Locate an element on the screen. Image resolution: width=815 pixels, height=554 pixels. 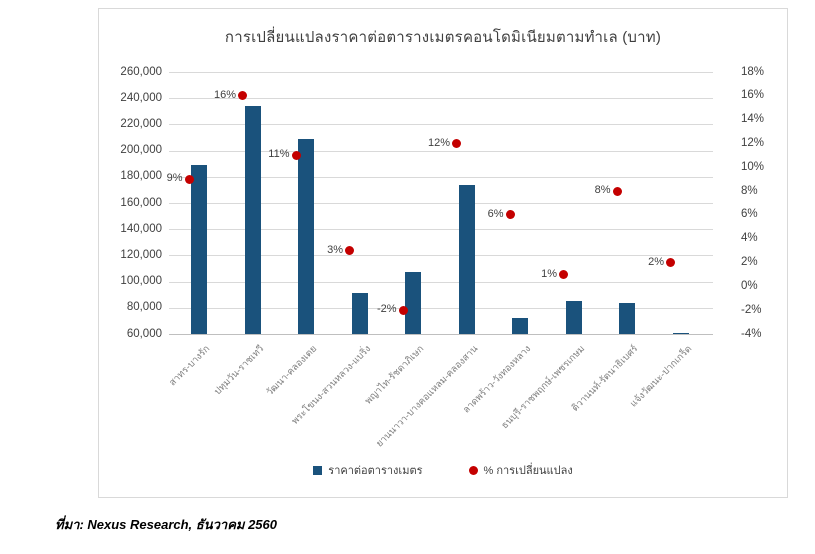
right-axis-tick: 16% is located at coordinates (753, 95).